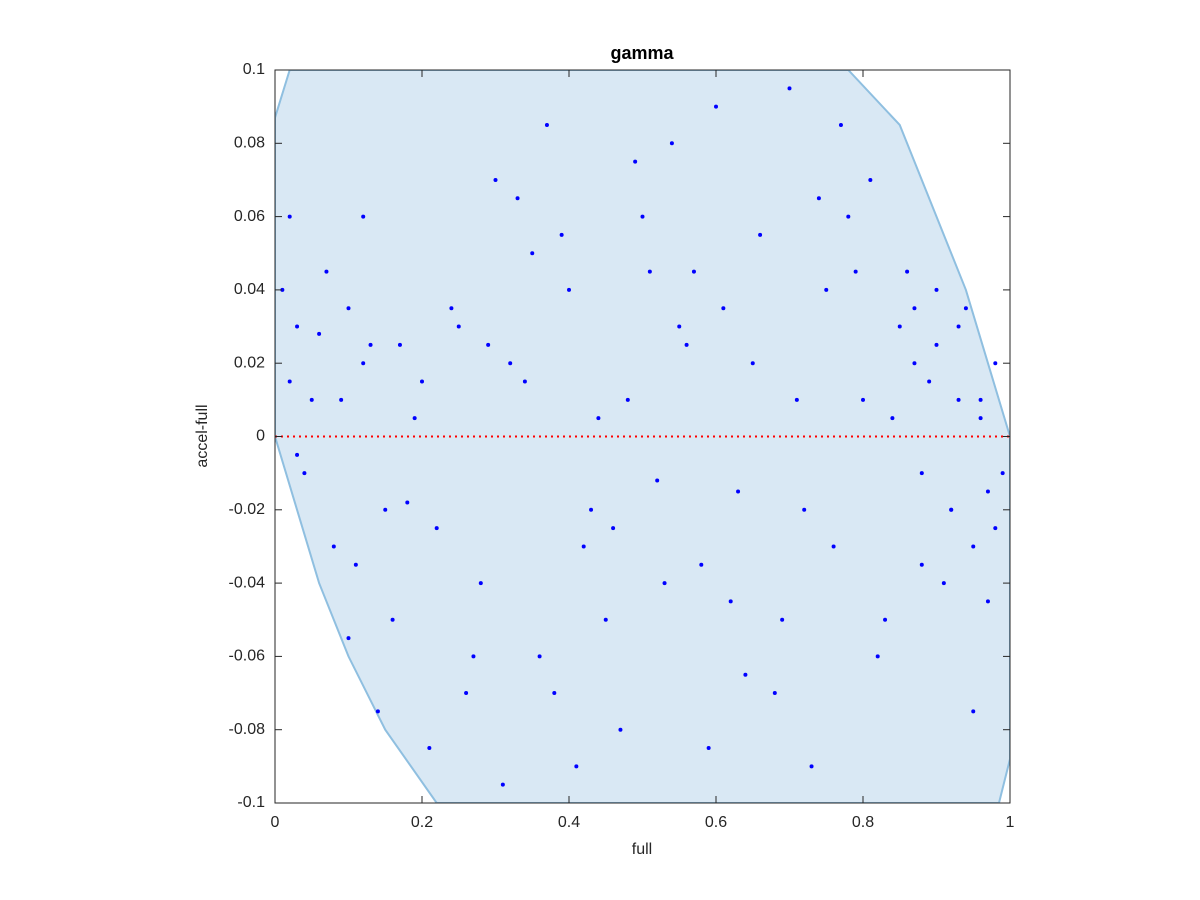  Describe the element at coordinates (202, 435) in the screenshot. I see `y-axis-label: accel-full` at that location.